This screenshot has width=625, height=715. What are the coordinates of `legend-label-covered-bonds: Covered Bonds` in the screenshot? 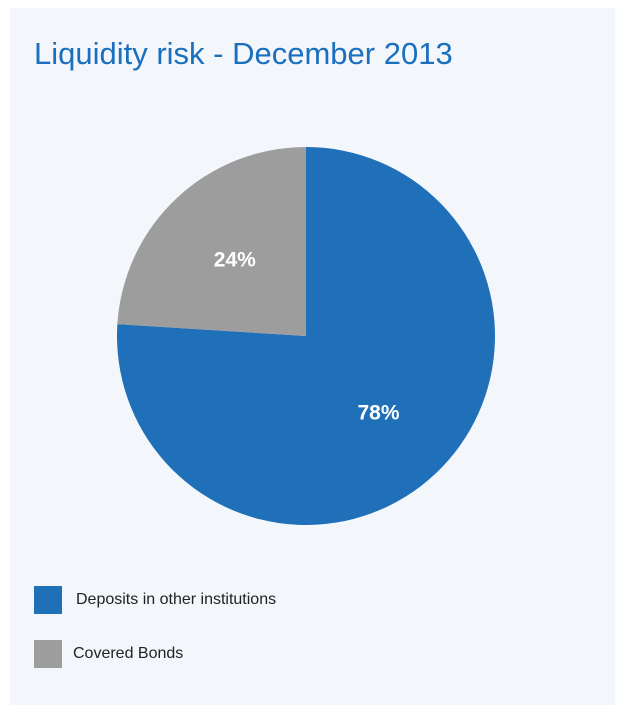 It's located at (128, 653).